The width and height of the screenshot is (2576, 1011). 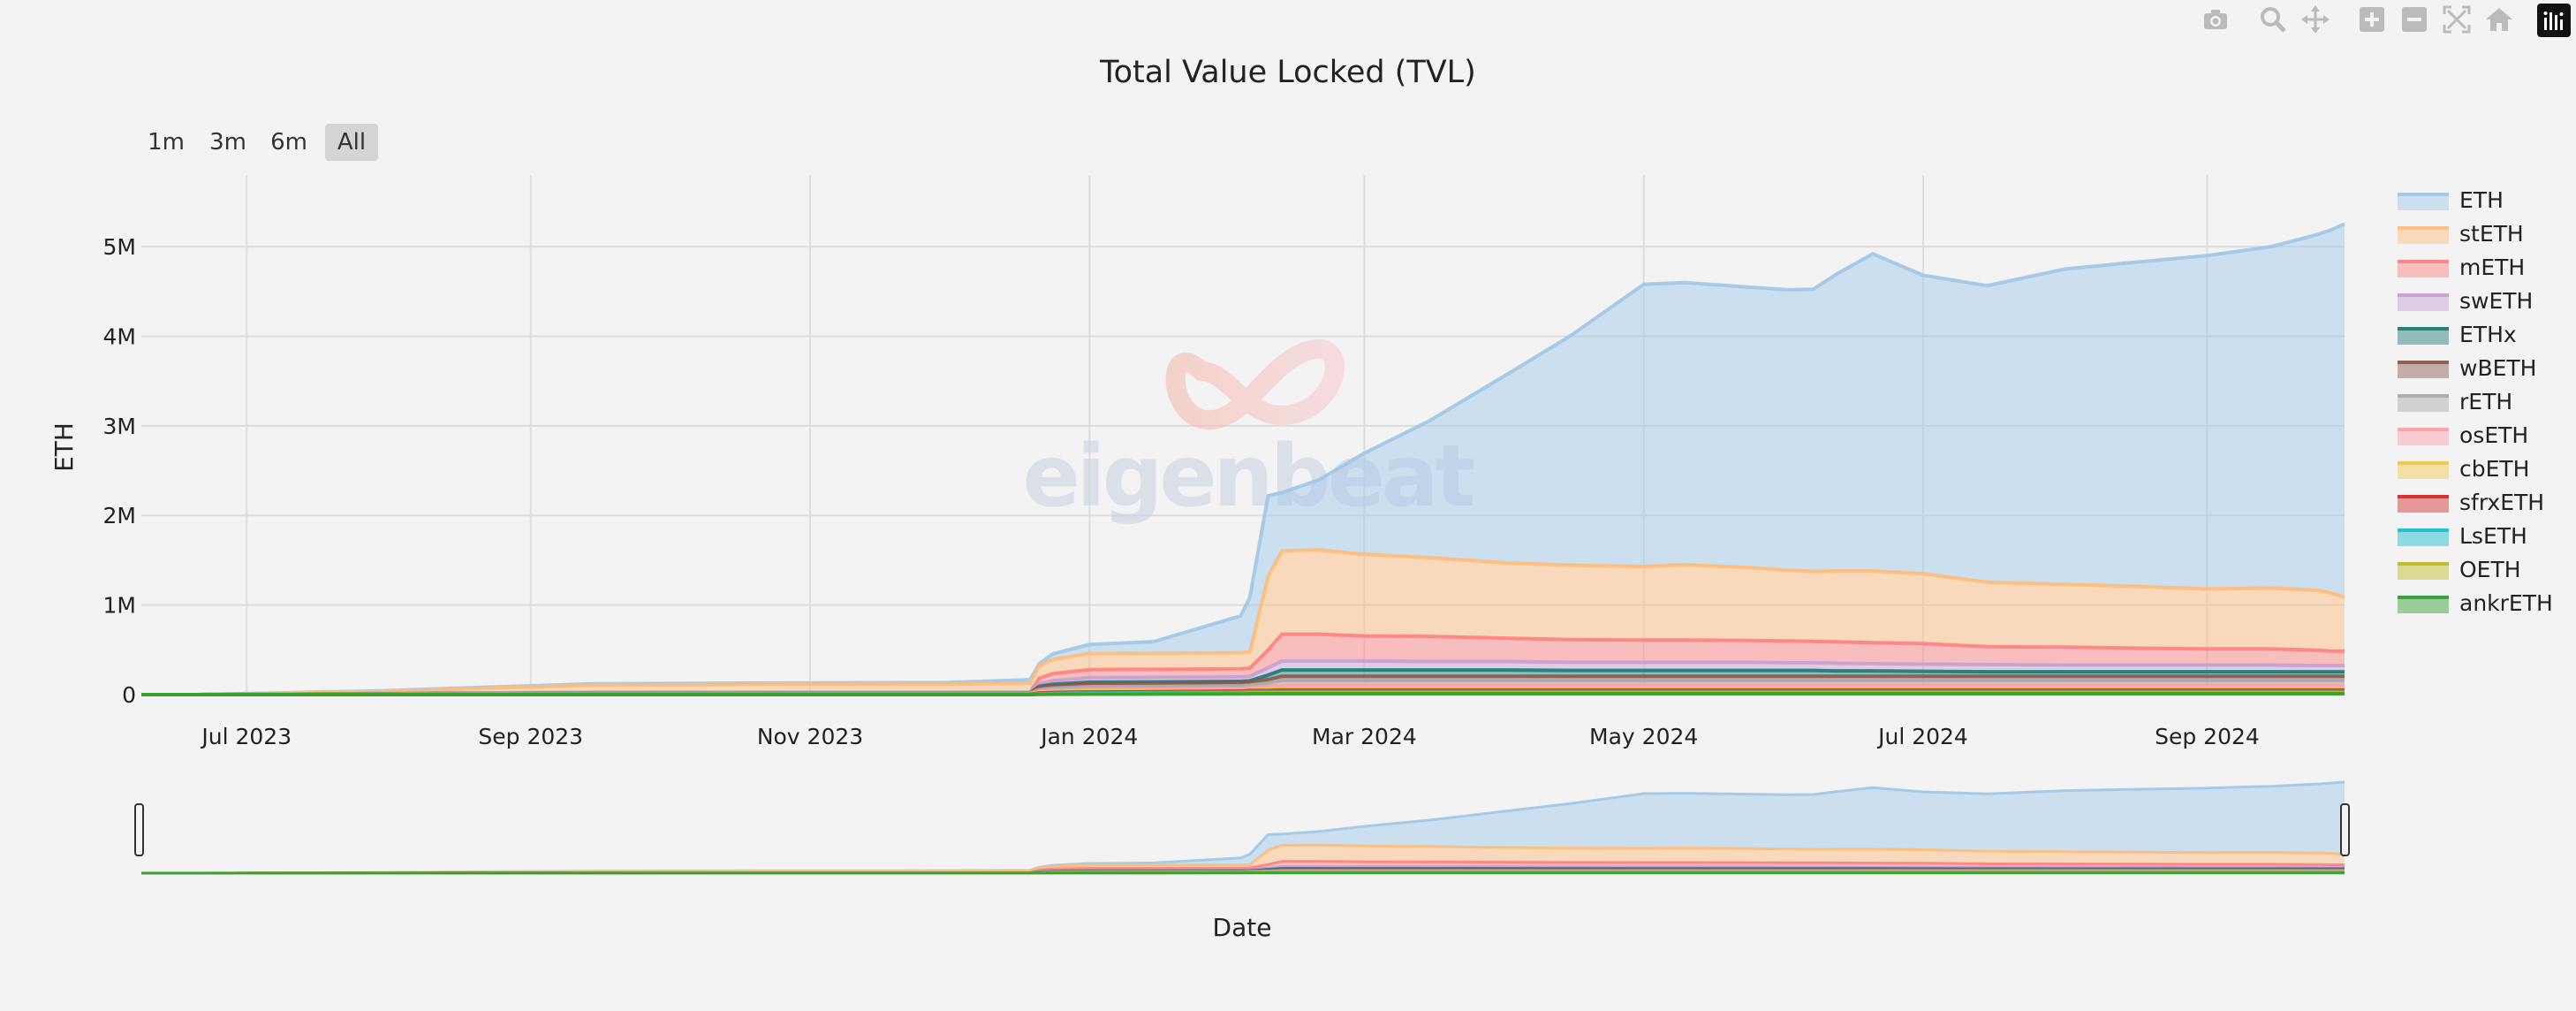 What do you see at coordinates (129, 695) in the screenshot?
I see `y-tick-label: 0` at bounding box center [129, 695].